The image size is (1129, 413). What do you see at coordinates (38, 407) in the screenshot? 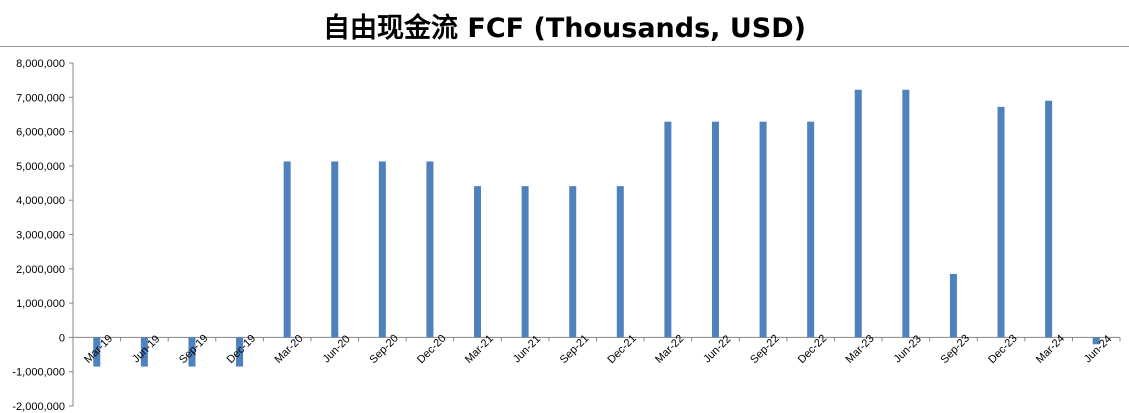
I see `y-tick-label: -2,000,000` at bounding box center [38, 407].